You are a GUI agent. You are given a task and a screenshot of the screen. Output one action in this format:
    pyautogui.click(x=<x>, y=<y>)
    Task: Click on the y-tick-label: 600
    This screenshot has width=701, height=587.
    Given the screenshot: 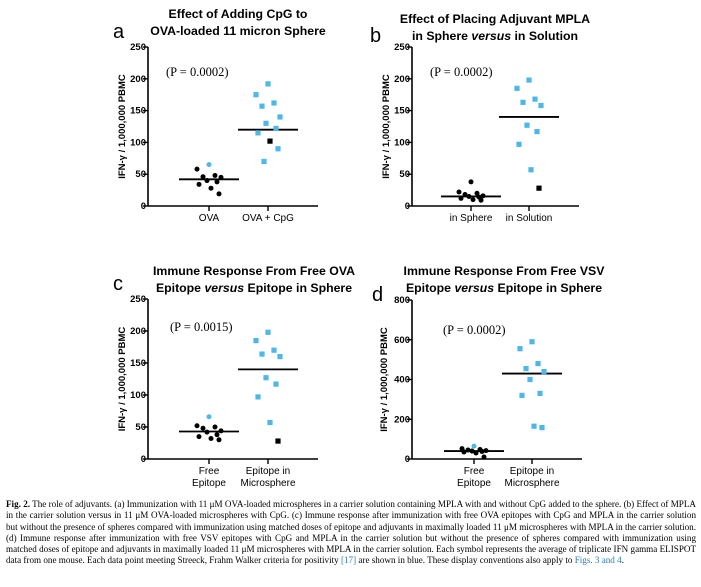 What is the action you would take?
    pyautogui.click(x=402, y=340)
    